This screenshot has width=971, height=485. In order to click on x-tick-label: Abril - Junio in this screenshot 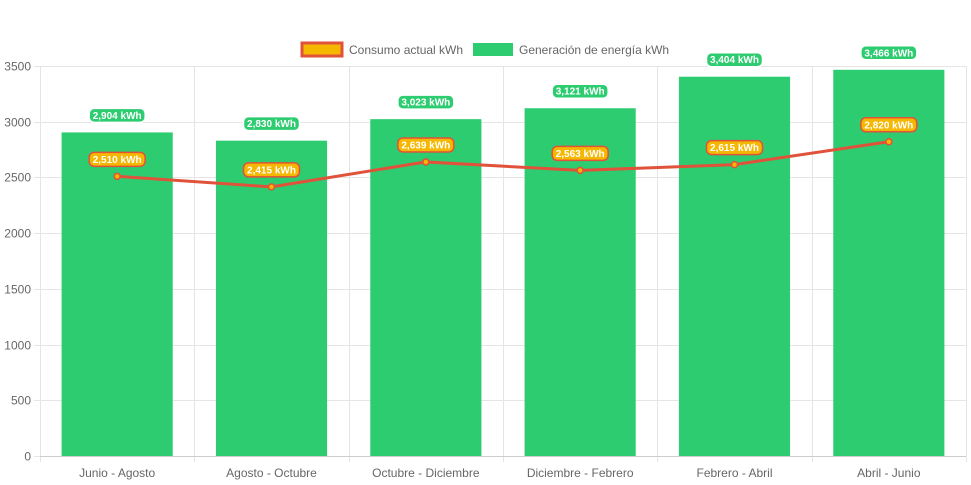, I will do `click(889, 473)`.